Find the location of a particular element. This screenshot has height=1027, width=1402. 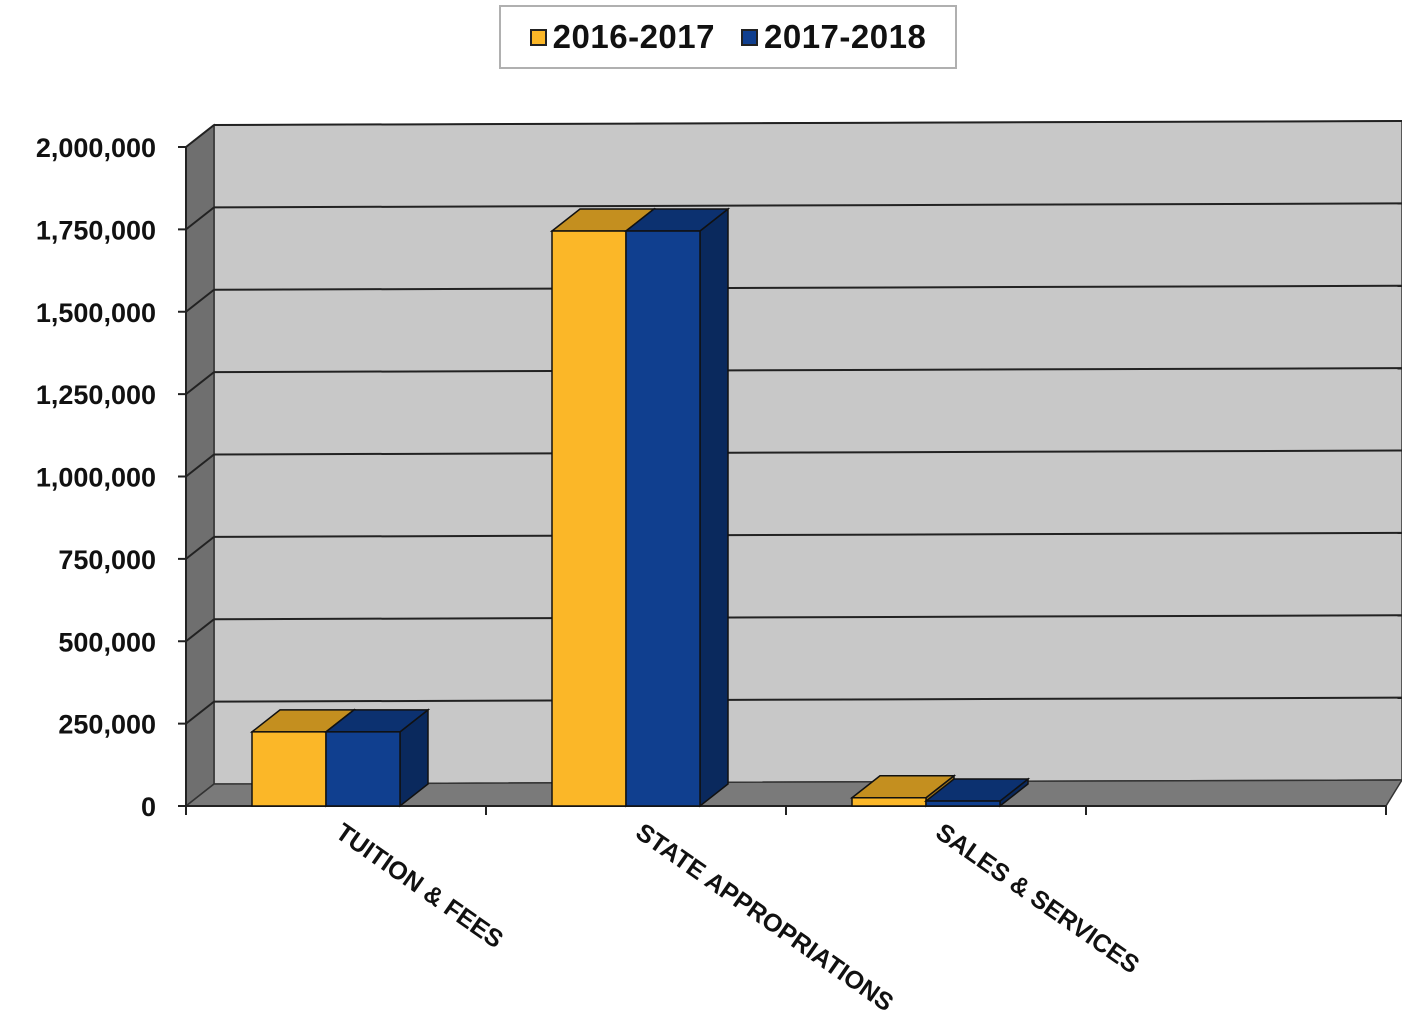

legend: 2016-2017 2017-2018 is located at coordinates (728, 37).